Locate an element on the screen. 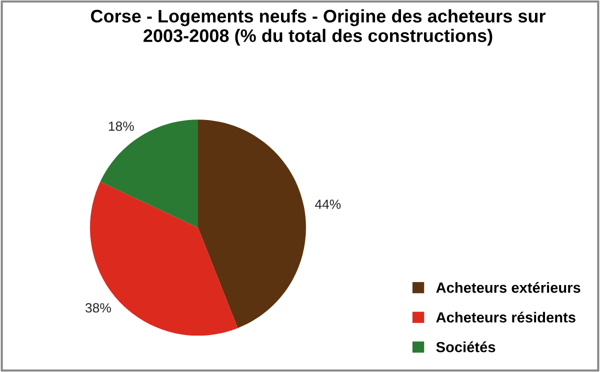 Image resolution: width=600 pixels, height=372 pixels. data-label: 44% is located at coordinates (328, 204).